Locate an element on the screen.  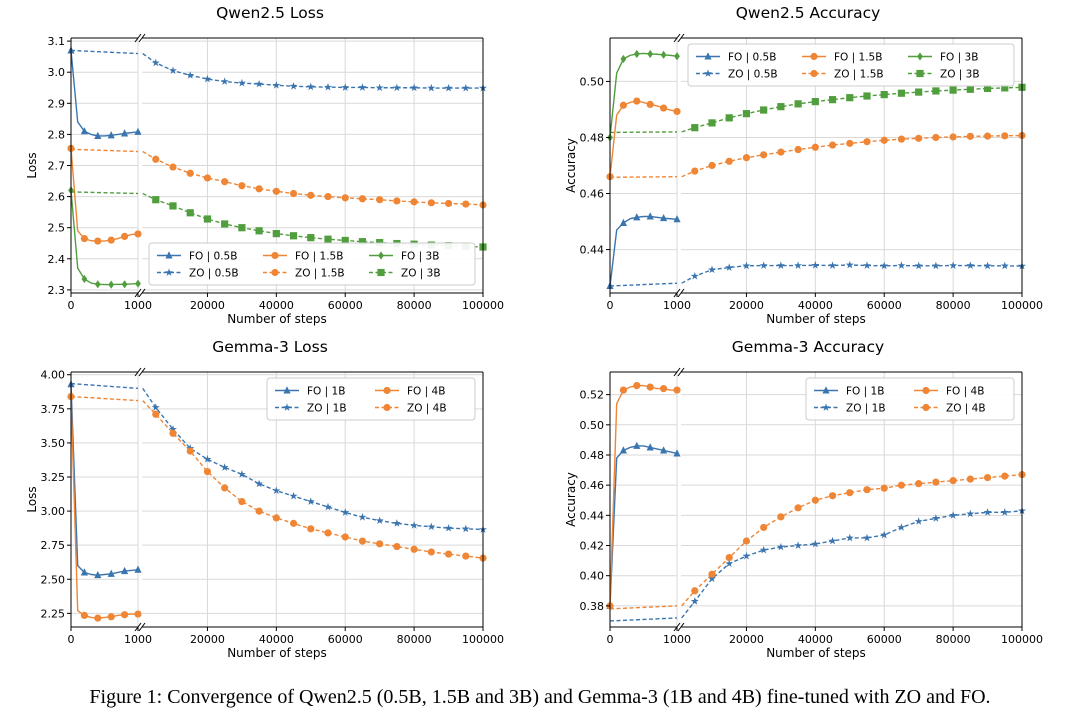
legend-box is located at coordinates (371, 399).